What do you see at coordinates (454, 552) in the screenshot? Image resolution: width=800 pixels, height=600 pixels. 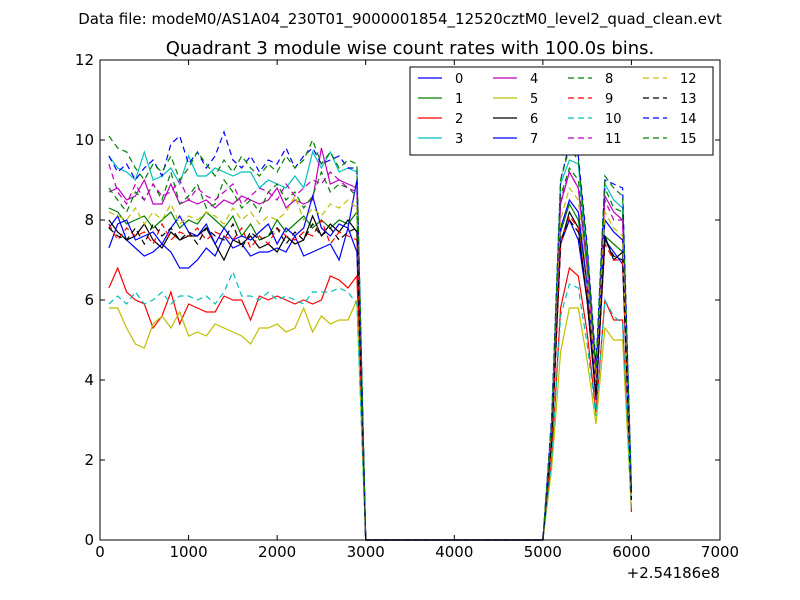 I see `x-tick-label: 4000` at bounding box center [454, 552].